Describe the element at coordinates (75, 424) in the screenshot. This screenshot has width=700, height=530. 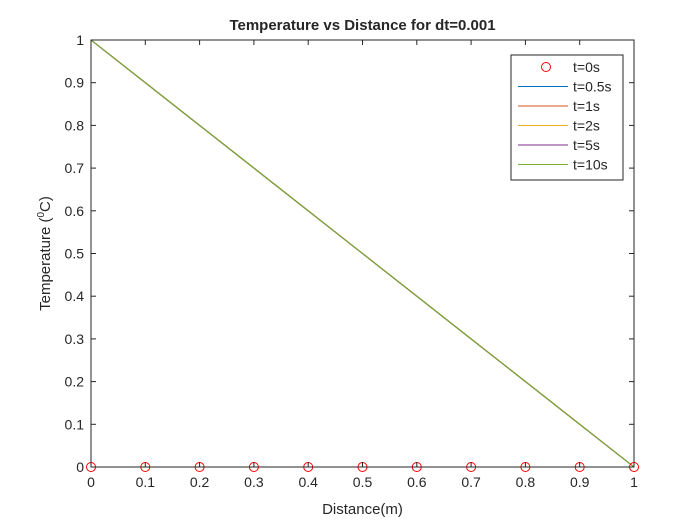
I see `y-tick-label: 0.1` at that location.